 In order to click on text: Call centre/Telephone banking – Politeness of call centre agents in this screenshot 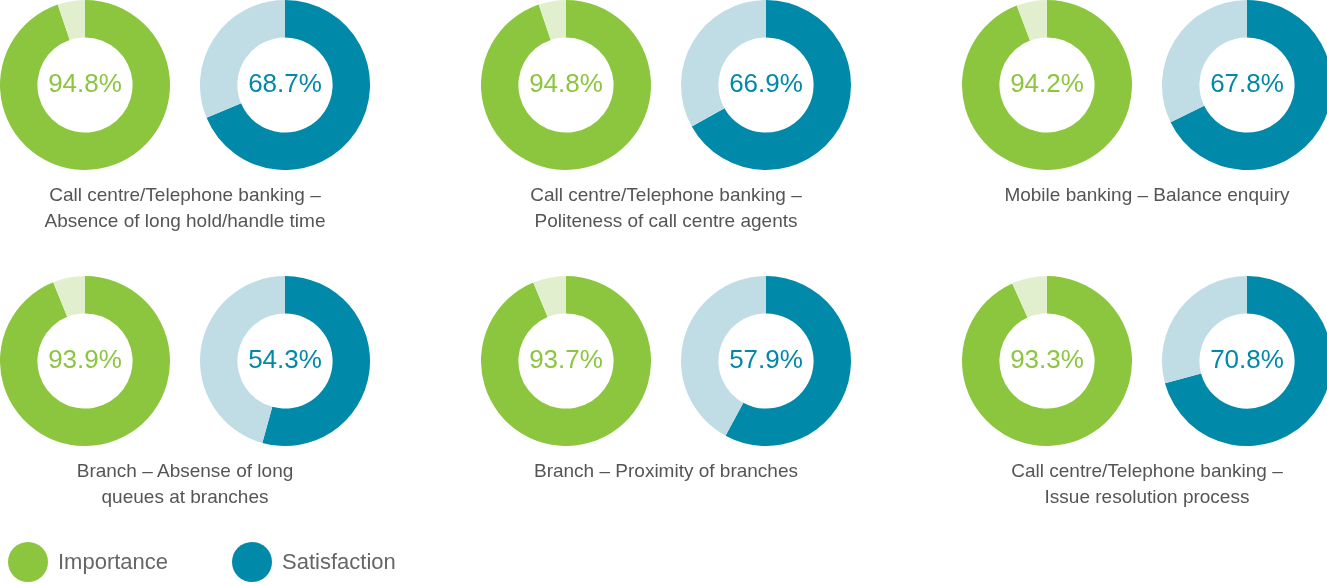, I will do `click(666, 208)`.